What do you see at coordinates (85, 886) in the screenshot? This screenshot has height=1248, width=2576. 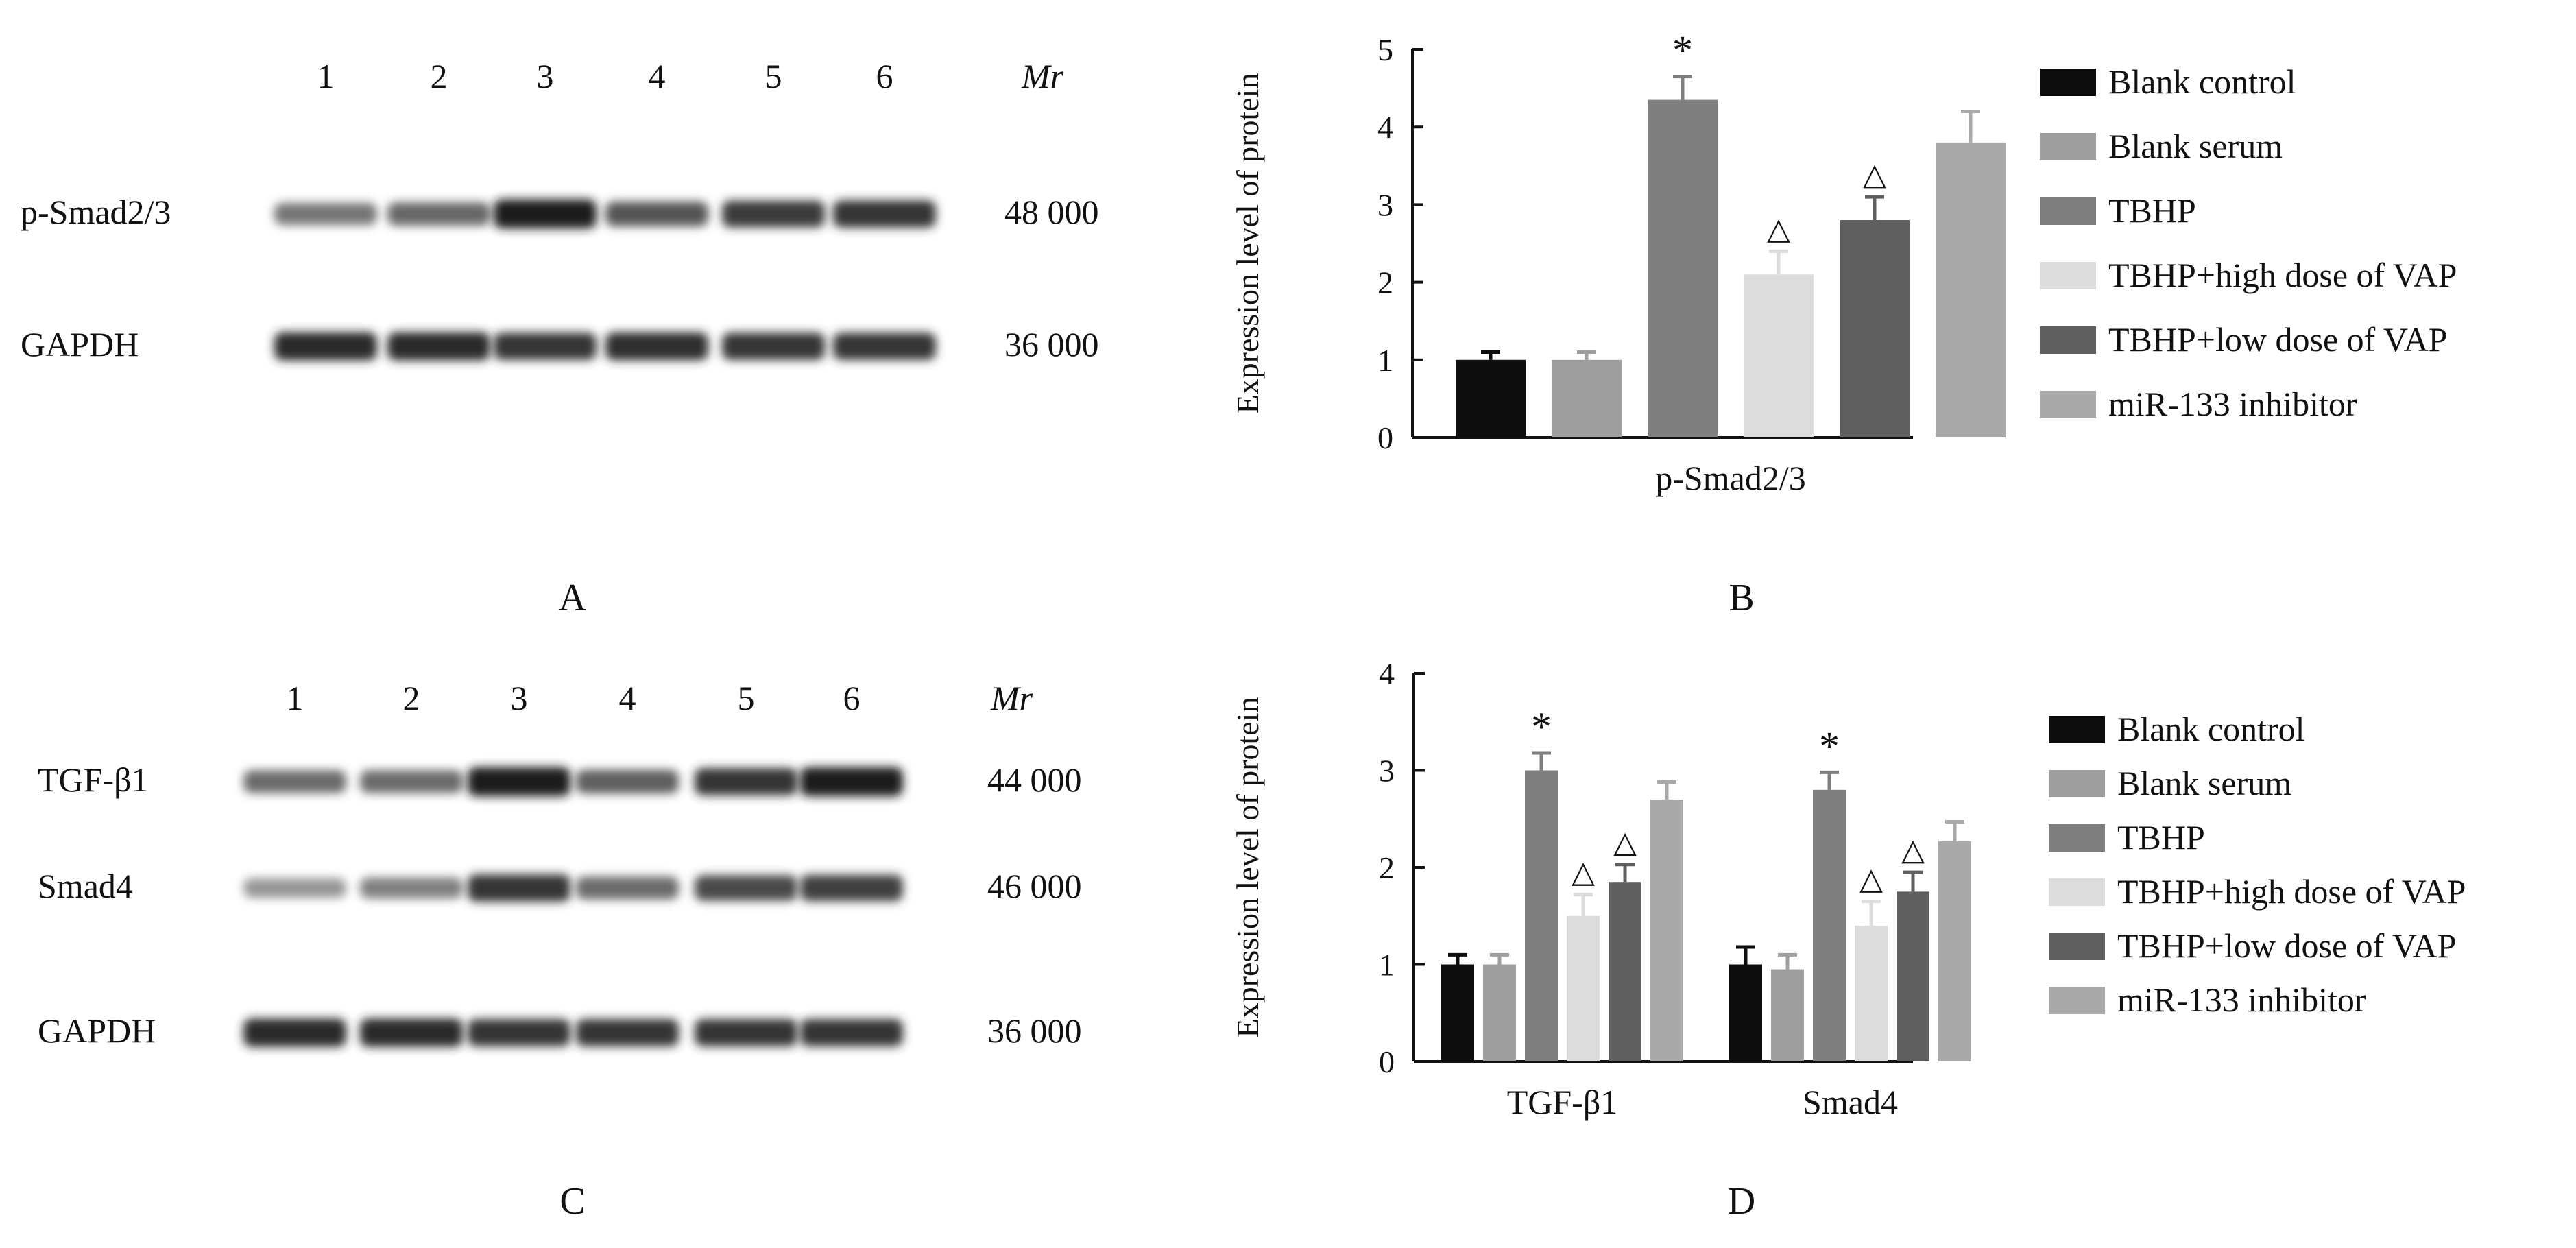 I see `band-label: Smad4` at bounding box center [85, 886].